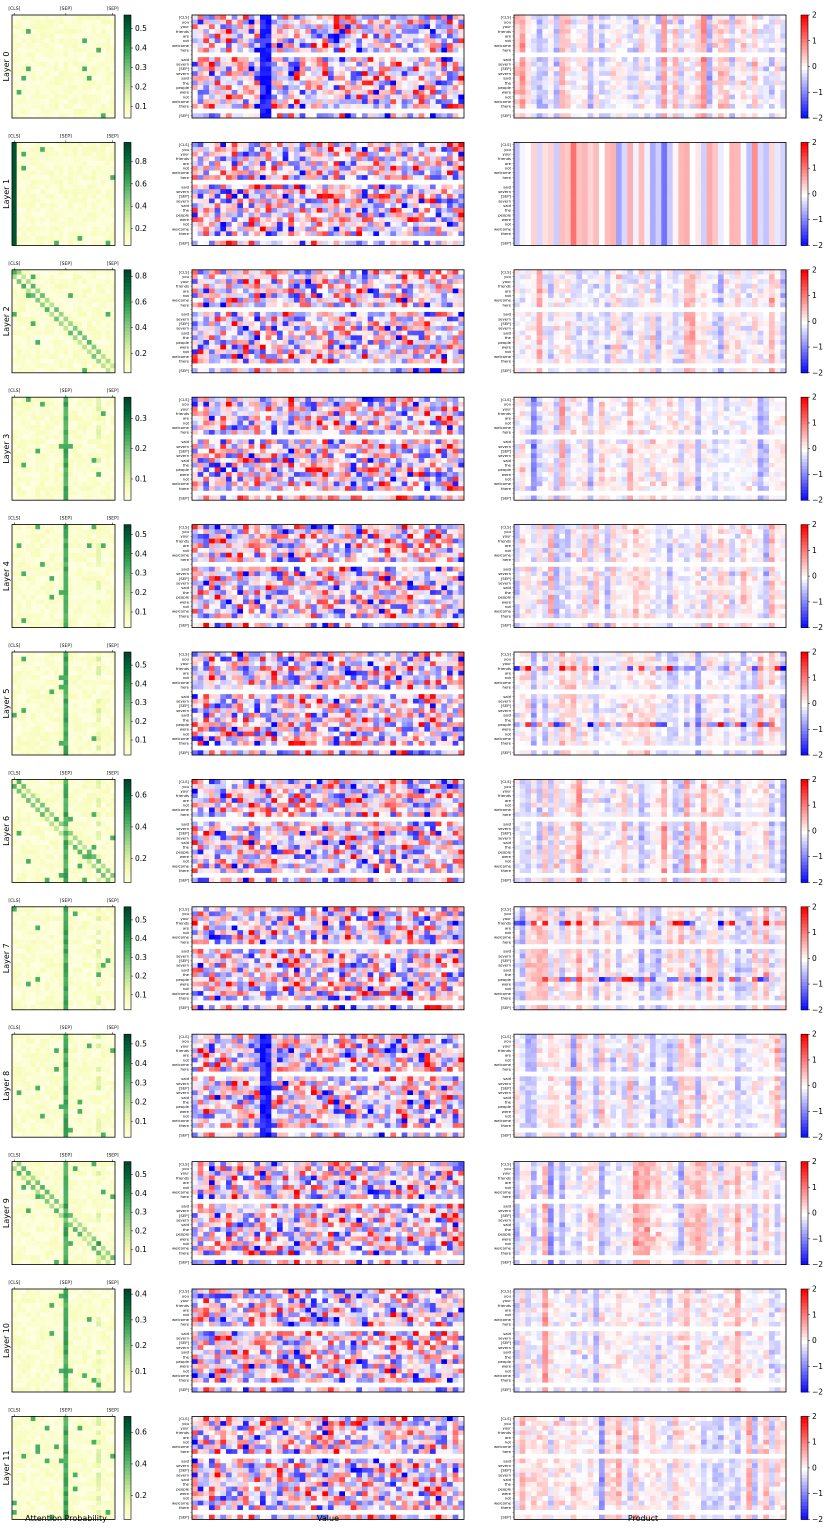  What do you see at coordinates (504, 73) in the screenshot?
I see `token-label: severn` at bounding box center [504, 73].